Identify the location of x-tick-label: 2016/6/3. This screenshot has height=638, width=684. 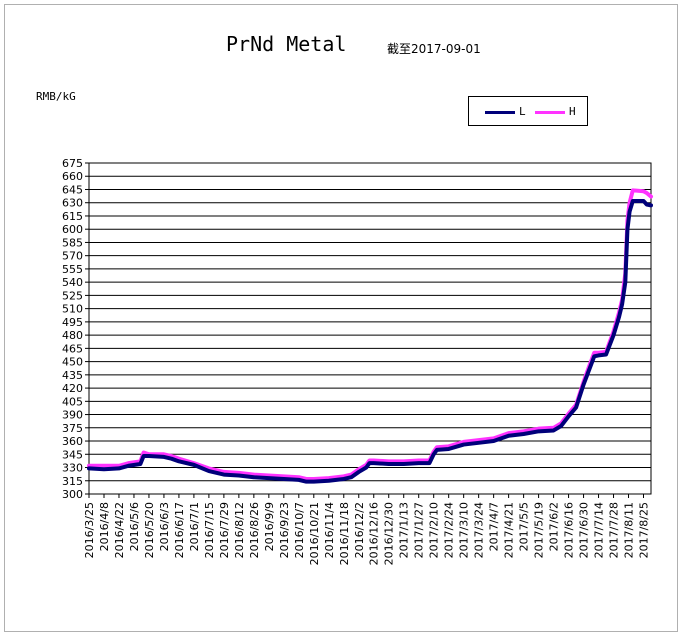
(164, 526).